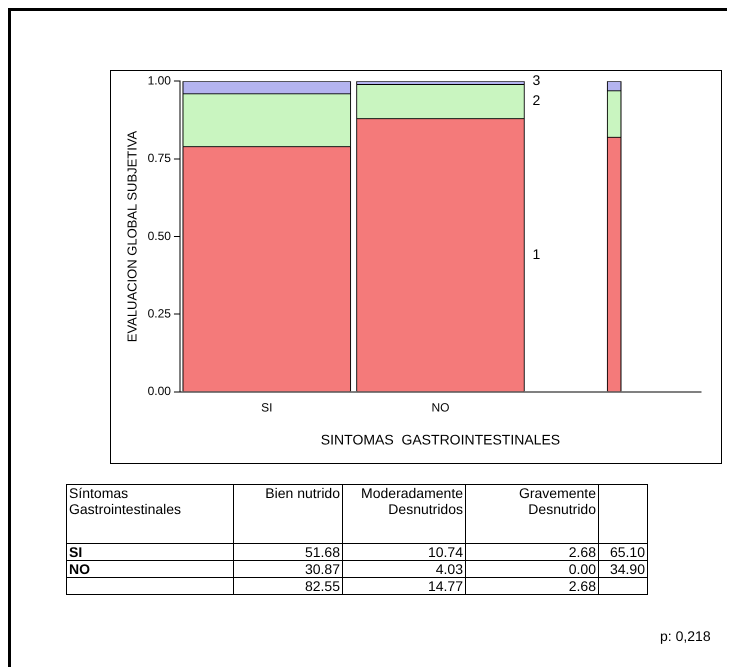  What do you see at coordinates (536, 100) in the screenshot?
I see `series-label: 2` at bounding box center [536, 100].